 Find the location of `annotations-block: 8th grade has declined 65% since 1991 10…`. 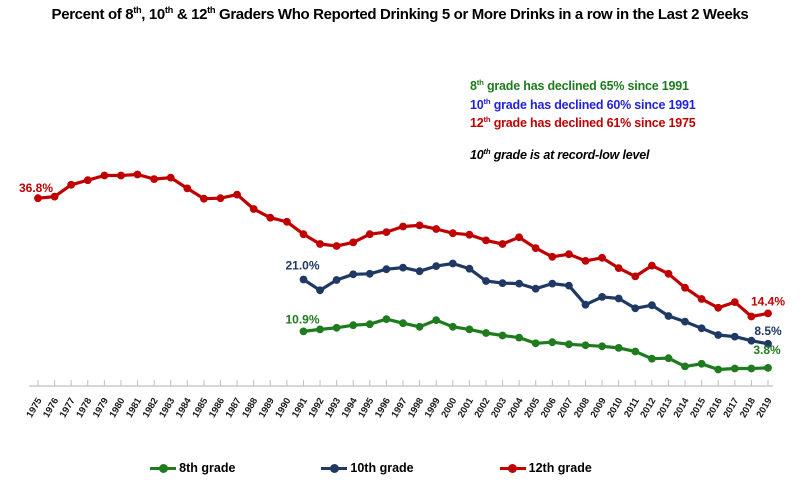

annotations-block: 8th grade has declined 65% since 1991 10… is located at coordinates (583, 119).